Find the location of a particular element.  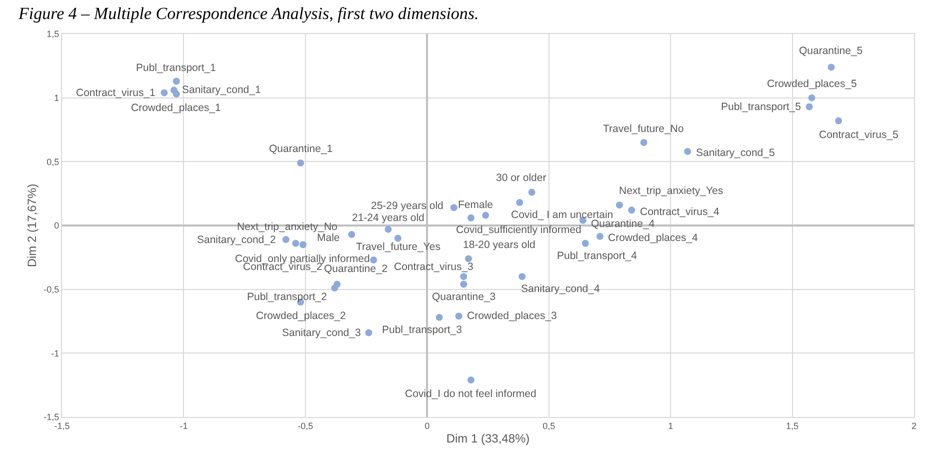

annotation: Contract_virus_4 is located at coordinates (680, 212).